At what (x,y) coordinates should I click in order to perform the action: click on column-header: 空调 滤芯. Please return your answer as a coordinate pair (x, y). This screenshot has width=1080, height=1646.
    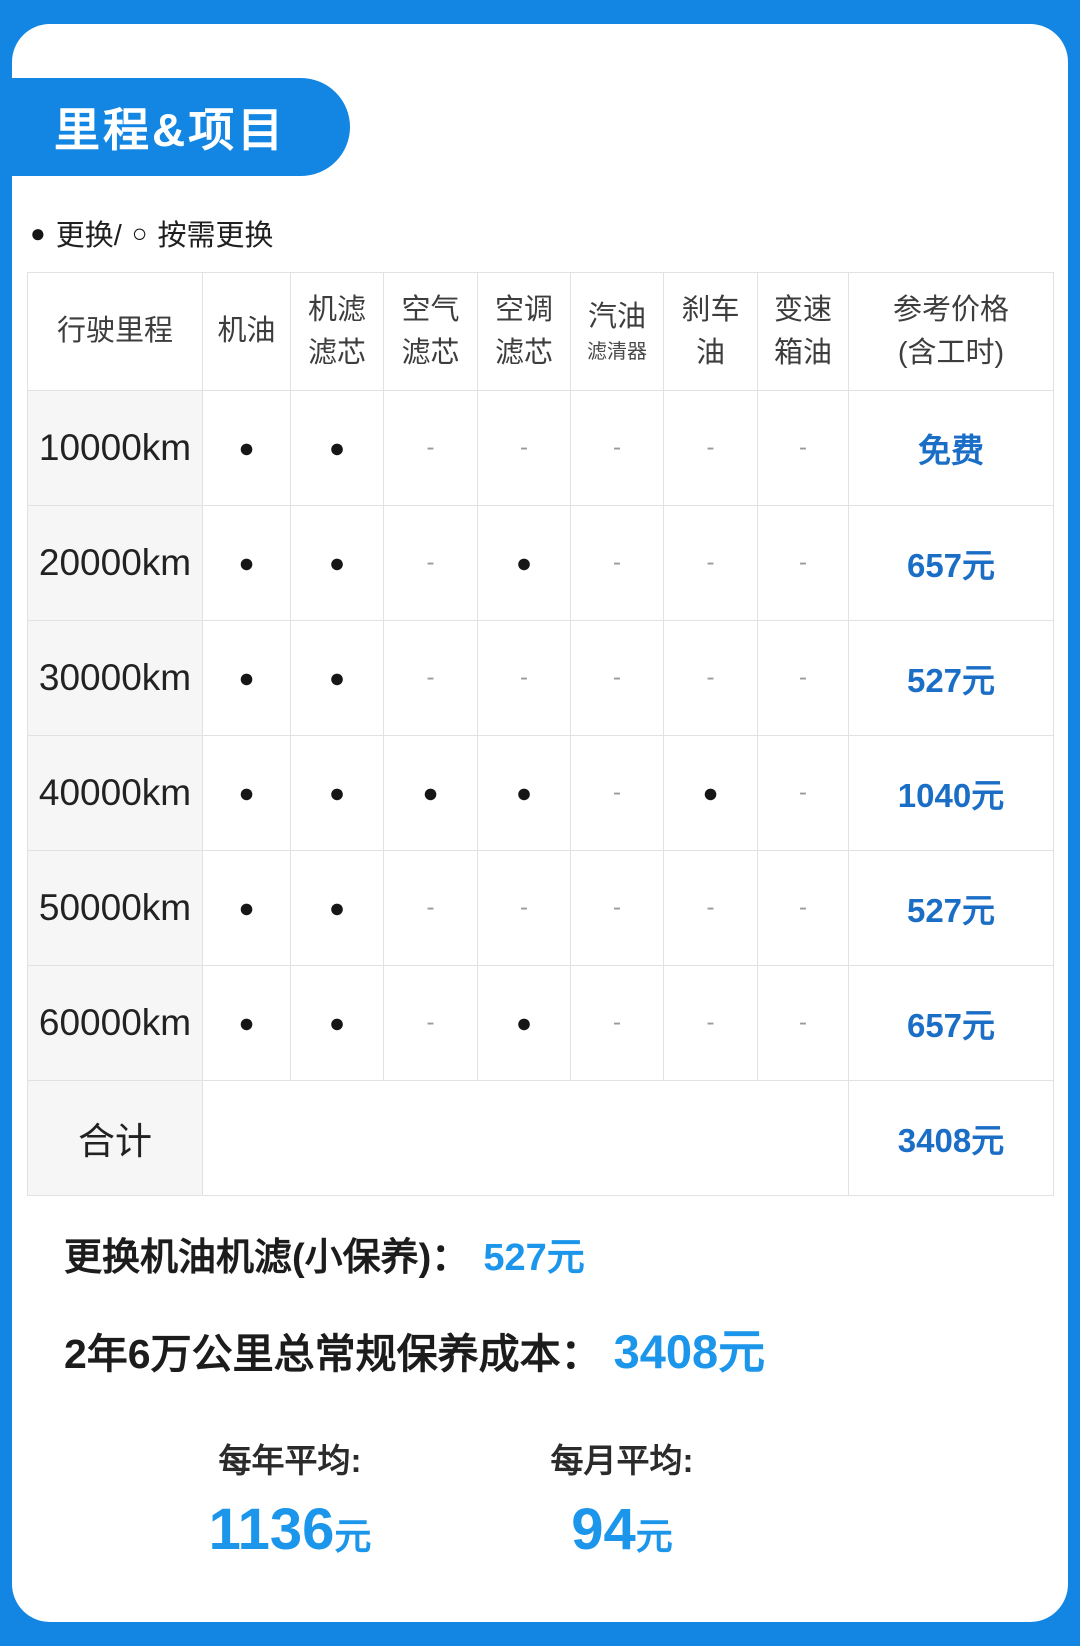
    Looking at the image, I should click on (524, 331).